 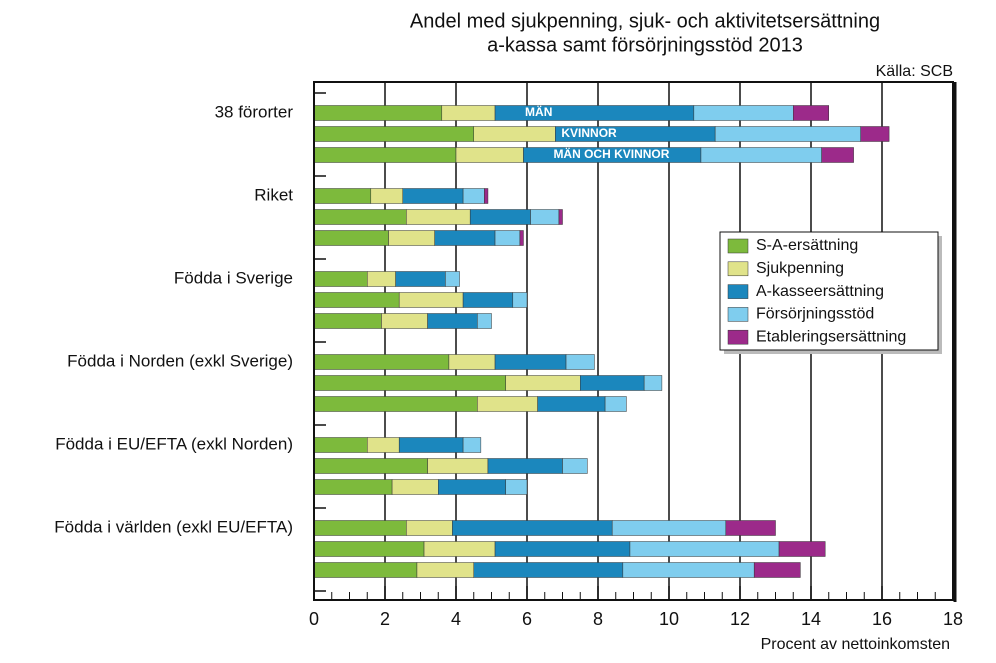 I want to click on x-tick-label: 12, so click(x=740, y=619).